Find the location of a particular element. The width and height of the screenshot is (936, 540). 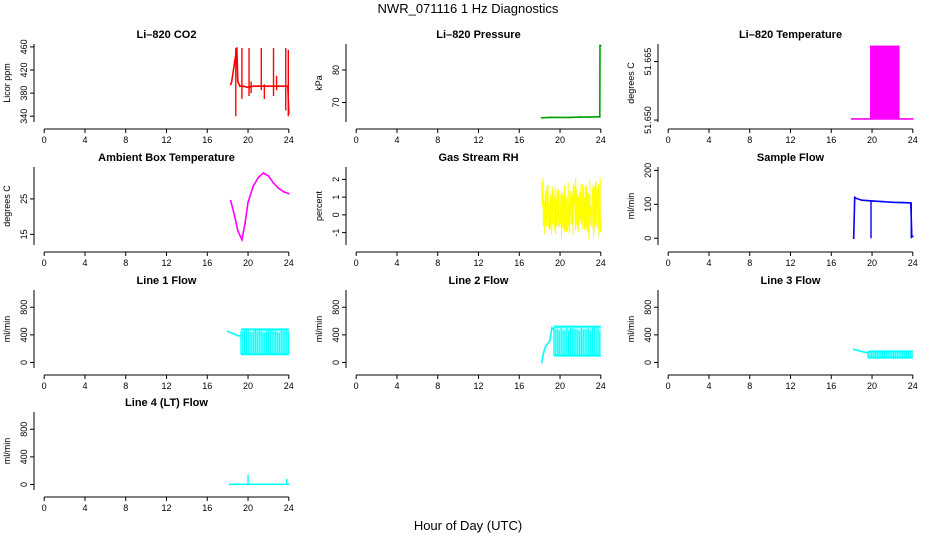

y-tick-label: 100 is located at coordinates (648, 204).